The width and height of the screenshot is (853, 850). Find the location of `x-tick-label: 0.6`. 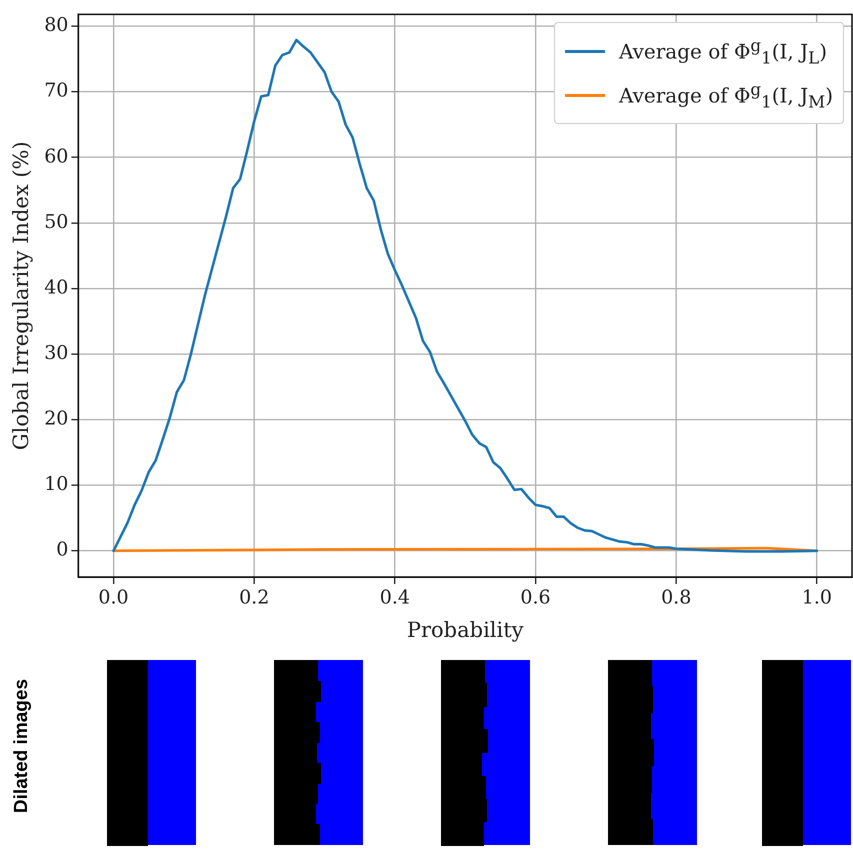

x-tick-label: 0.6 is located at coordinates (535, 597).